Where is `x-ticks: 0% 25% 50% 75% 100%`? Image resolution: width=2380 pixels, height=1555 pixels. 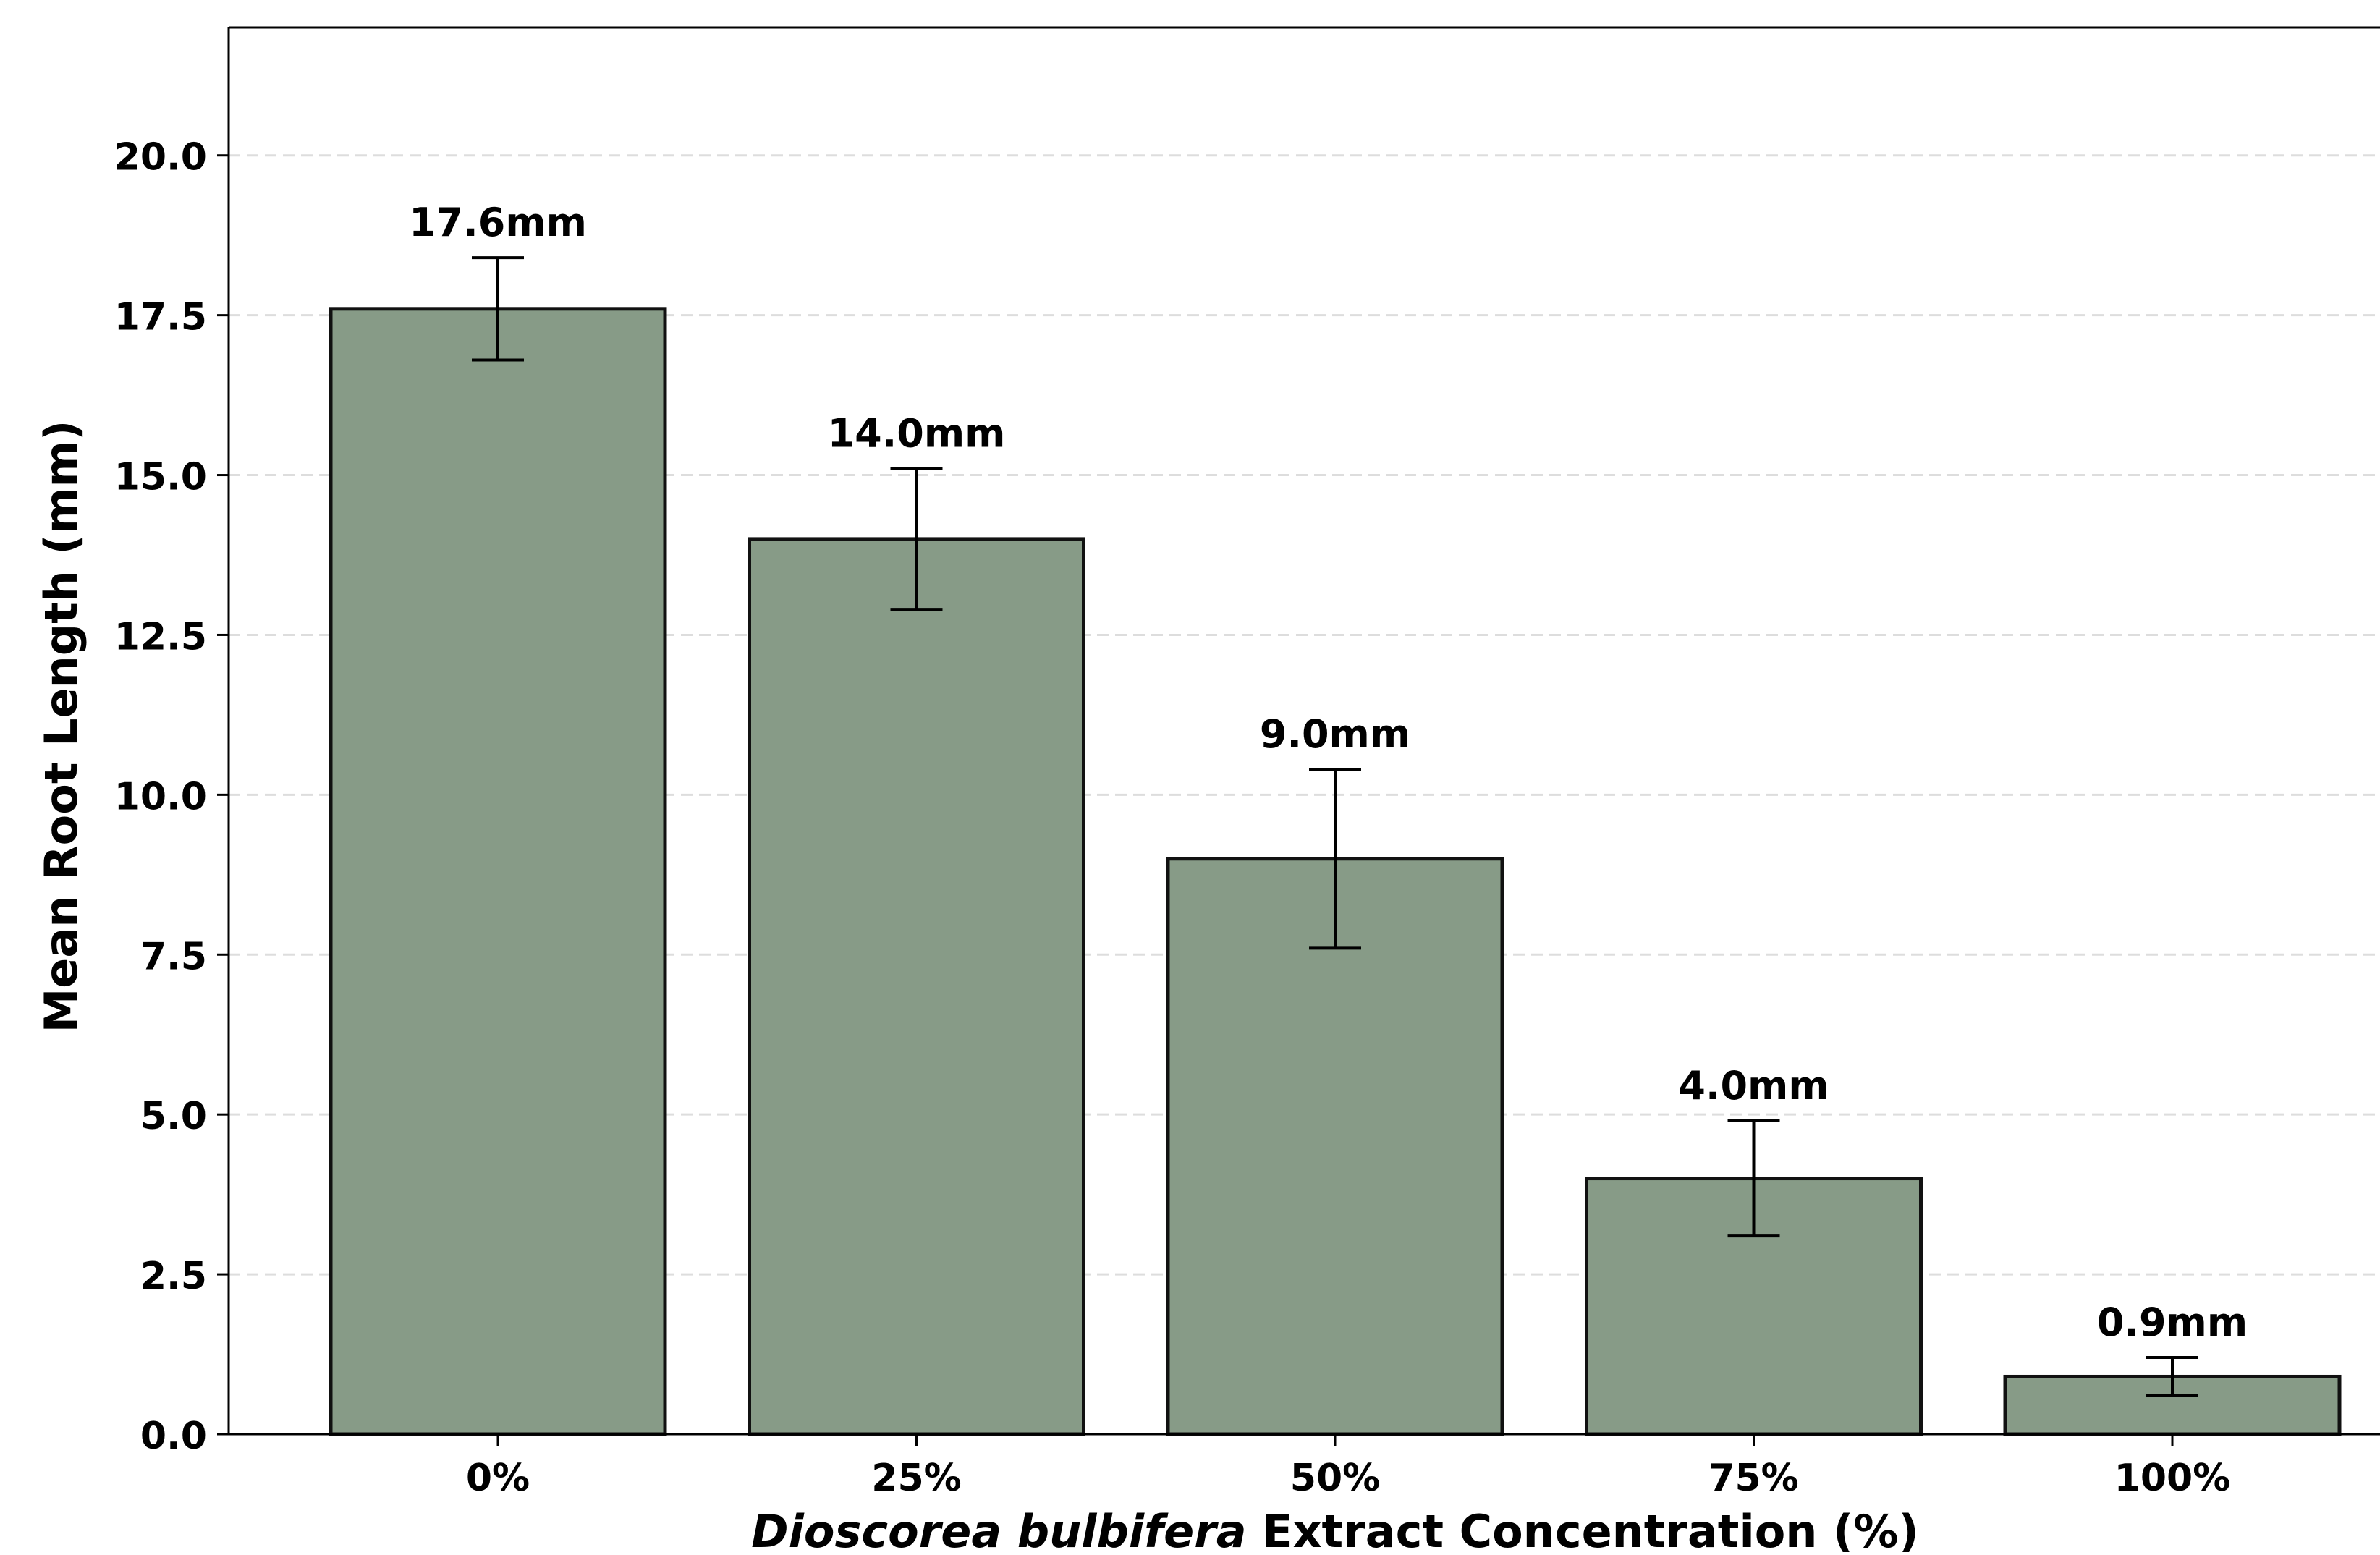
x-ticks: 0% 25% 50% 75% 100% is located at coordinates (1348, 1467).